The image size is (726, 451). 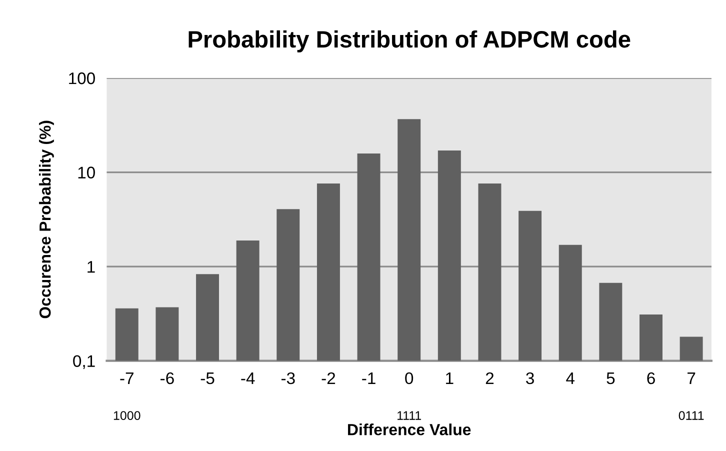 I want to click on x-tick-label: -1, so click(x=369, y=378).